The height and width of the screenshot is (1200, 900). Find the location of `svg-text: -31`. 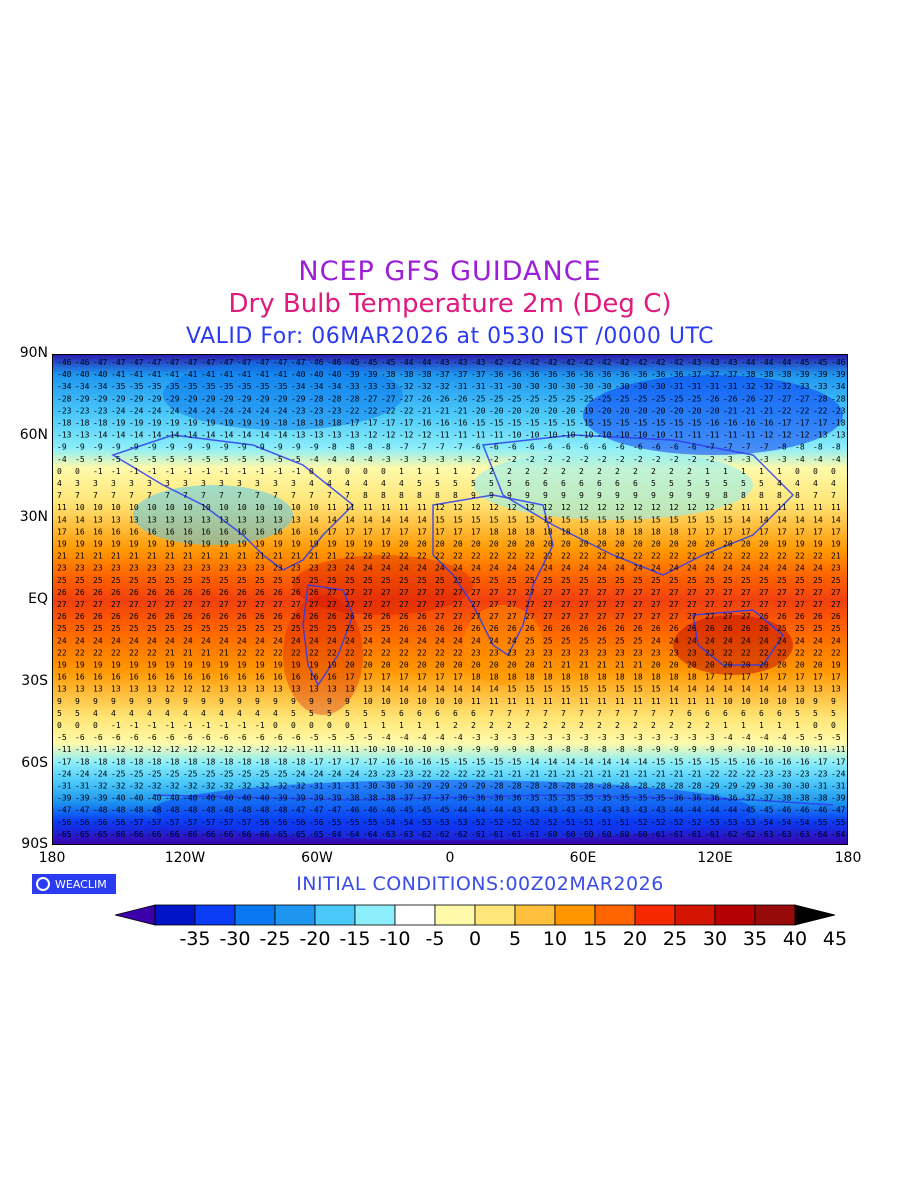

svg-text: -31 is located at coordinates (730, 386).